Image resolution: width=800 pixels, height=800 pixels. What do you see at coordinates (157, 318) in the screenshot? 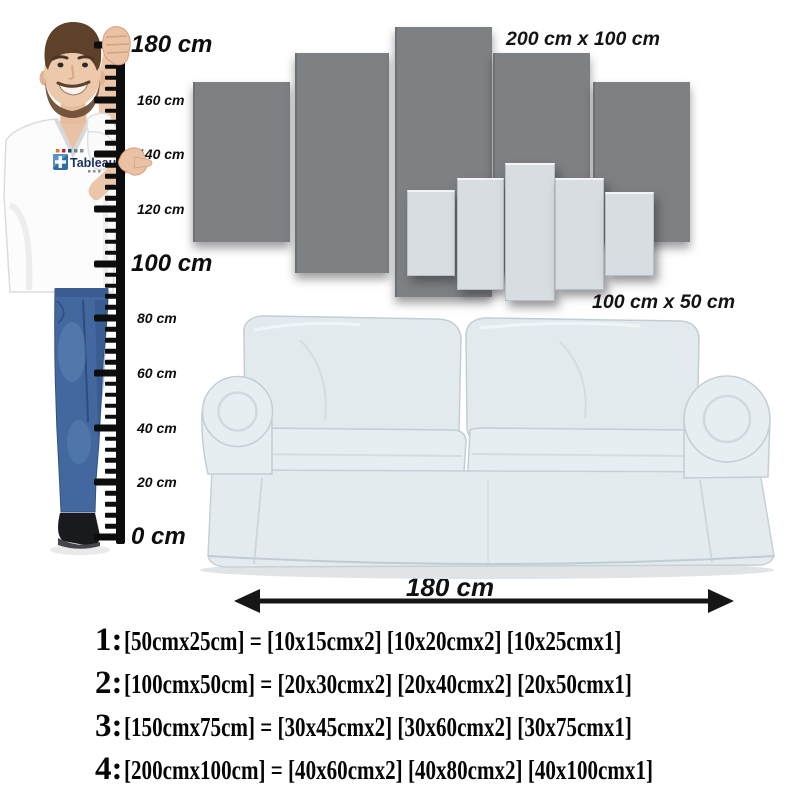
I see `ruler-label-80: 80 cm` at bounding box center [157, 318].